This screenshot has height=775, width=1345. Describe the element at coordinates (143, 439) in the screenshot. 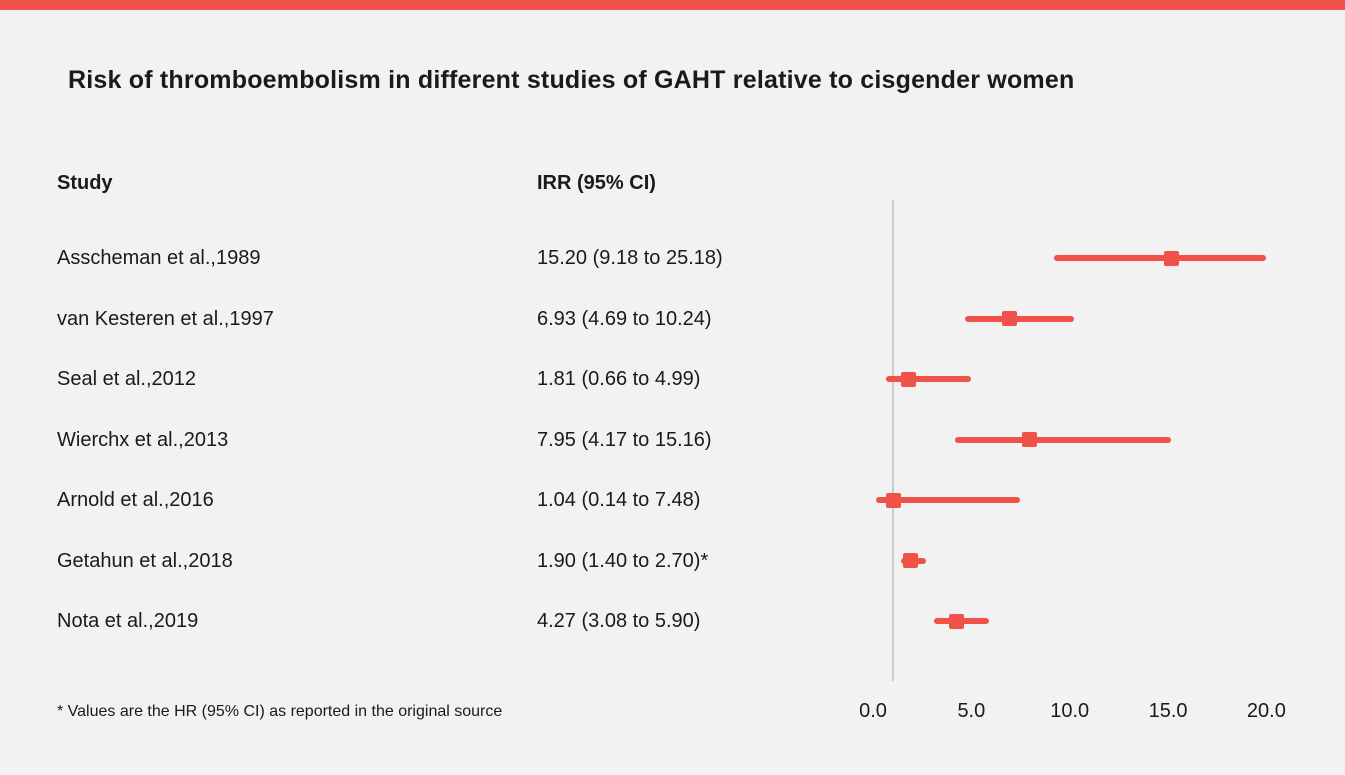

I see `study-label: Wierchx et al.,2013` at that location.